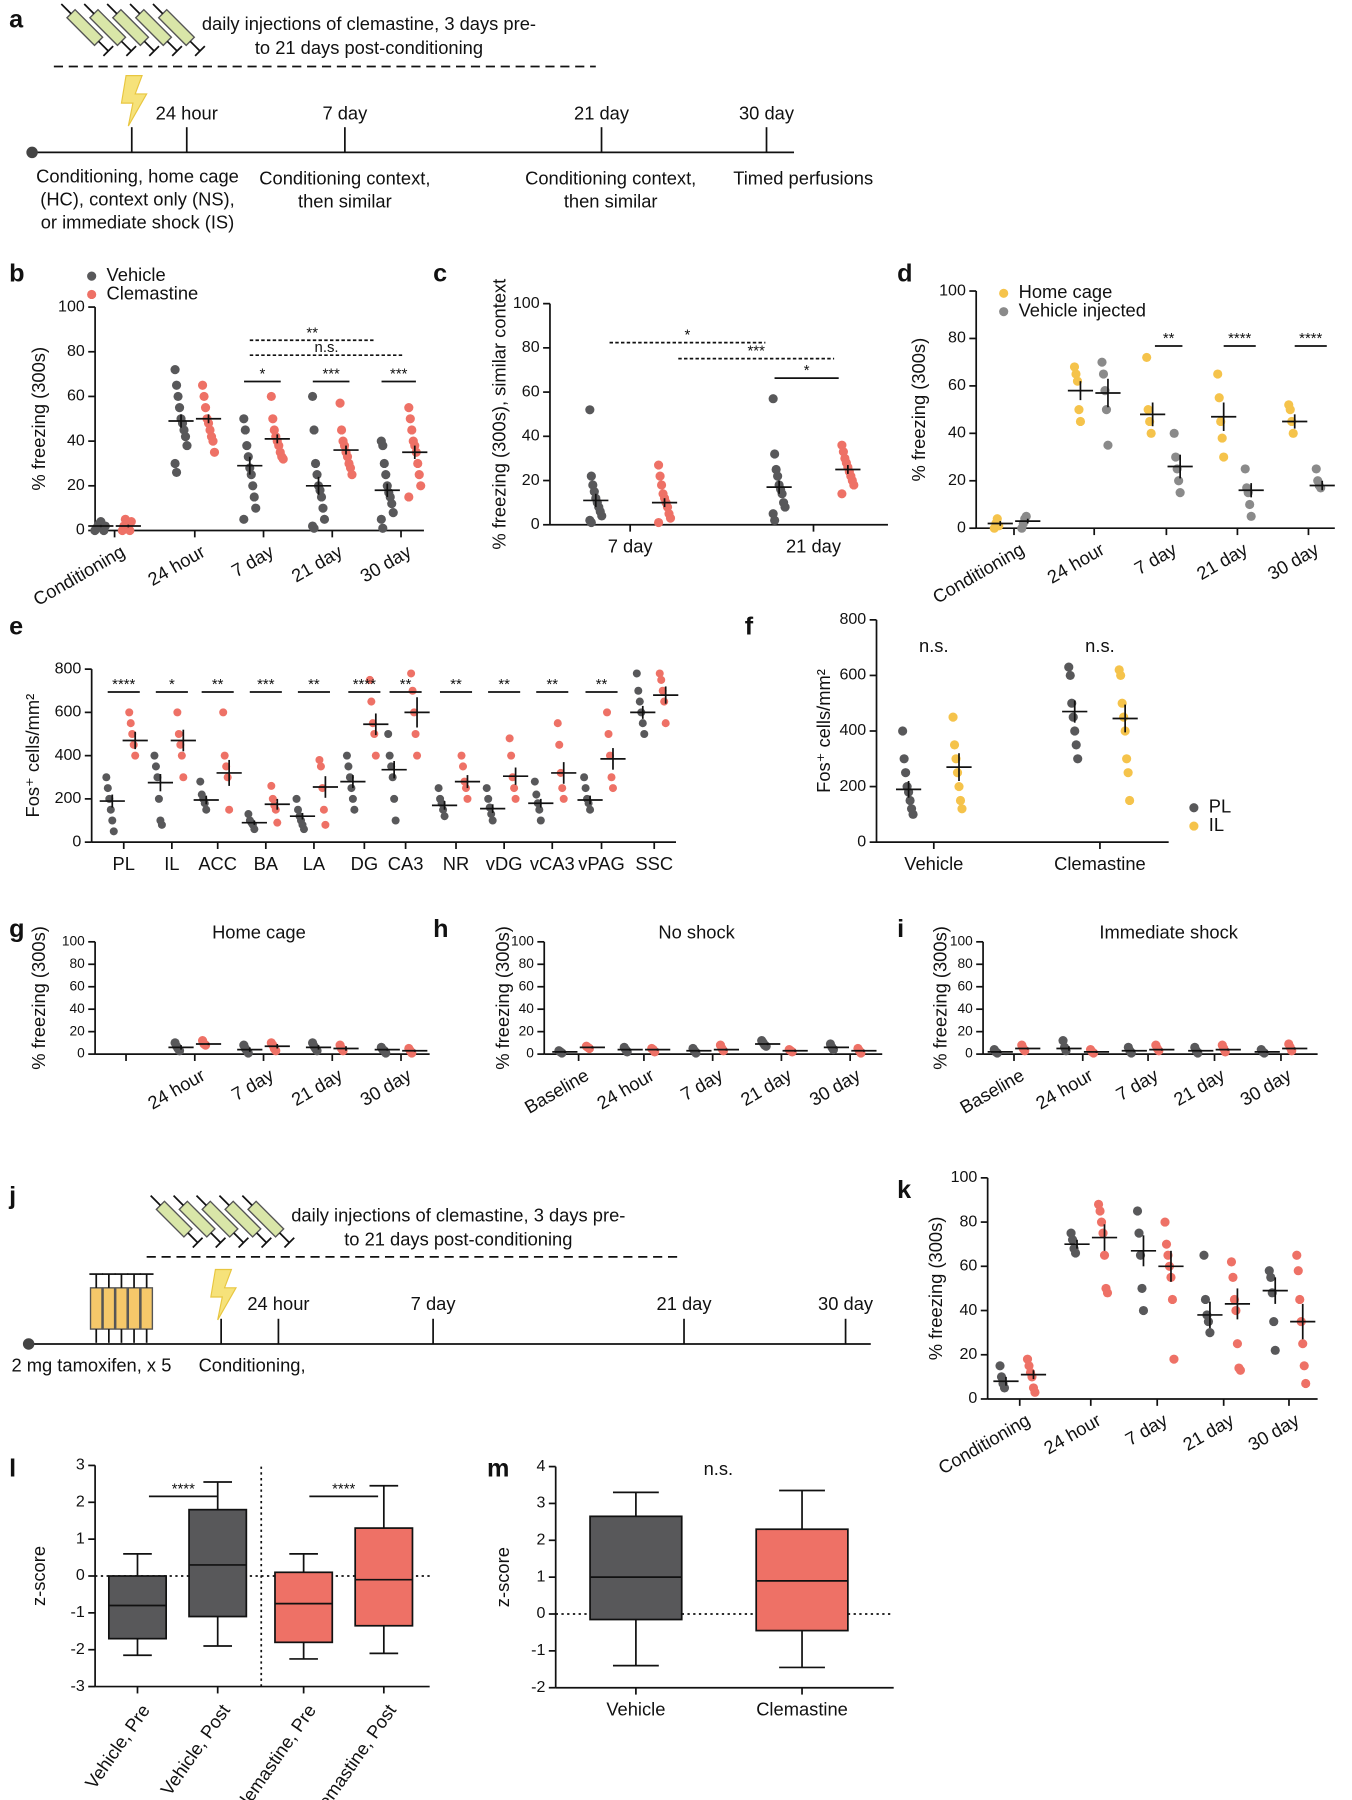  I want to click on injection-note: to 21 days post-conditioning, so click(458, 1239).